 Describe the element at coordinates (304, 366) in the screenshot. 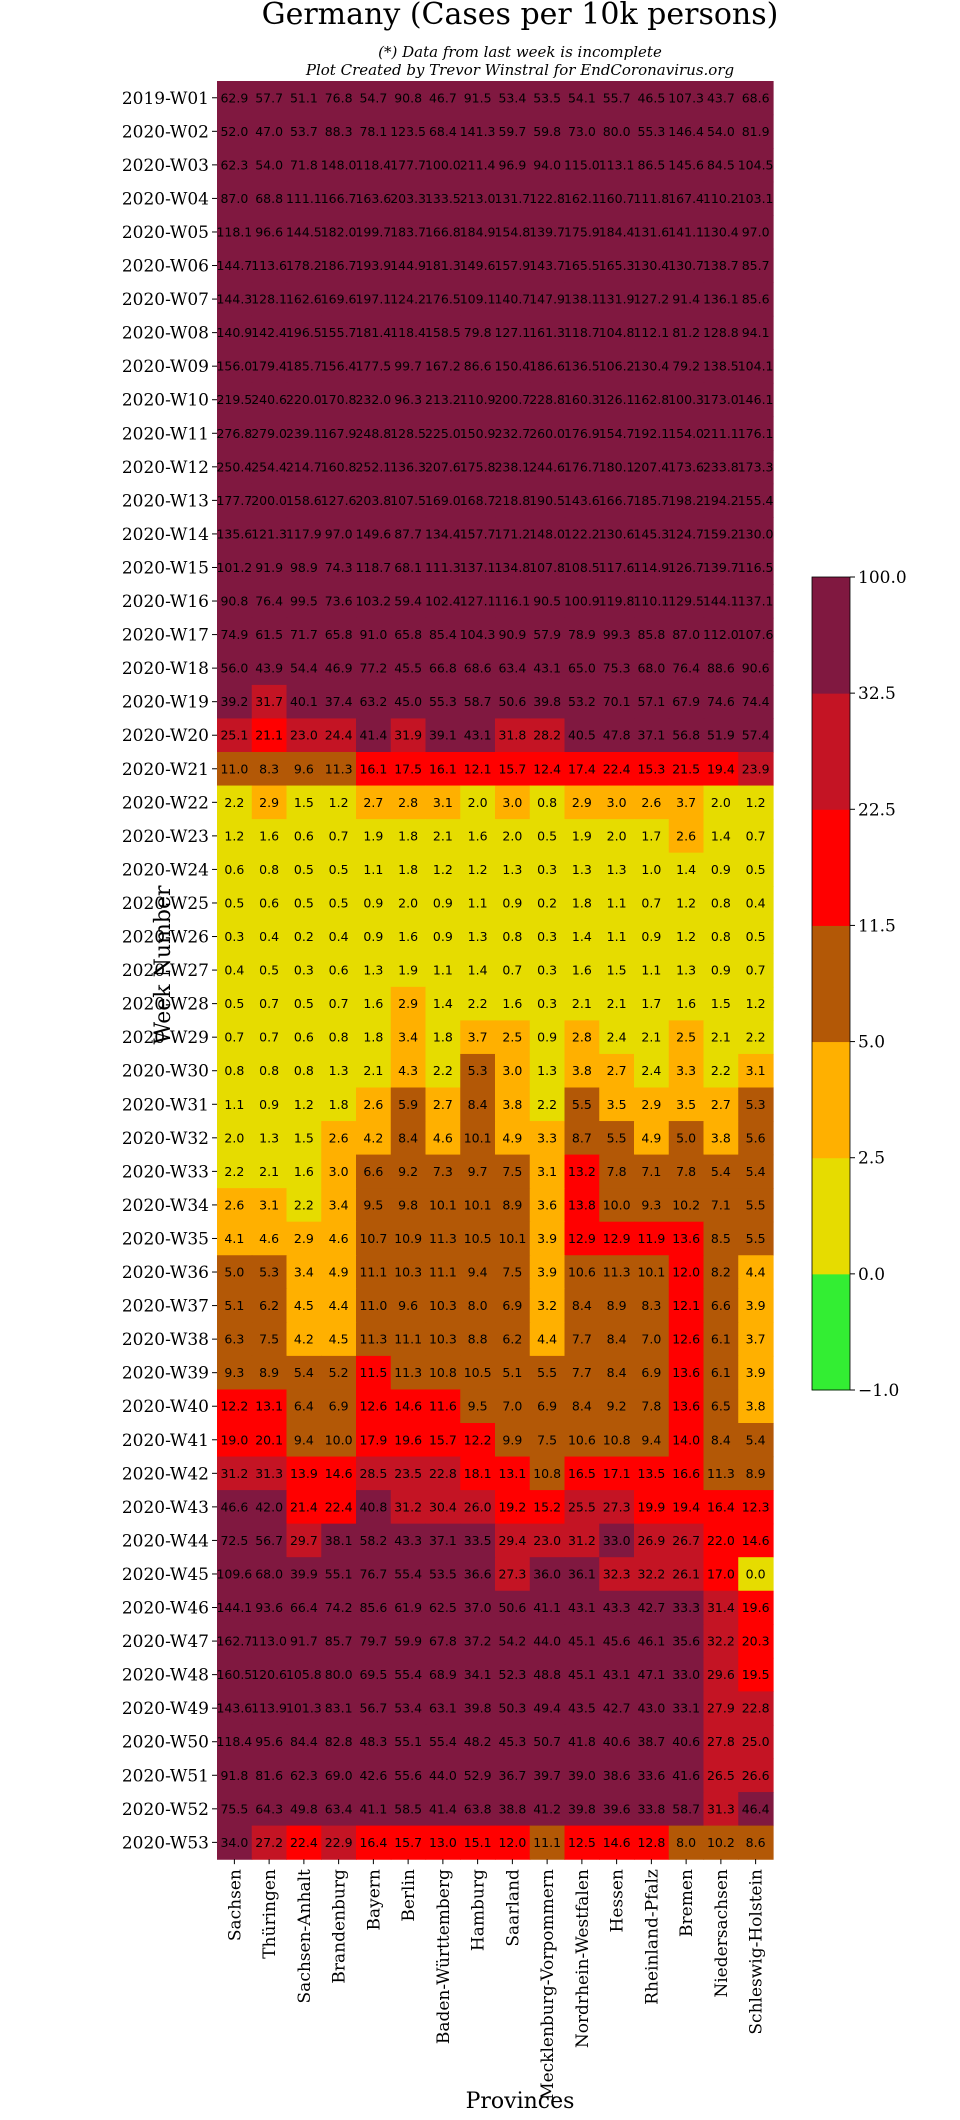

I see `cell-value-label: 185.7` at that location.